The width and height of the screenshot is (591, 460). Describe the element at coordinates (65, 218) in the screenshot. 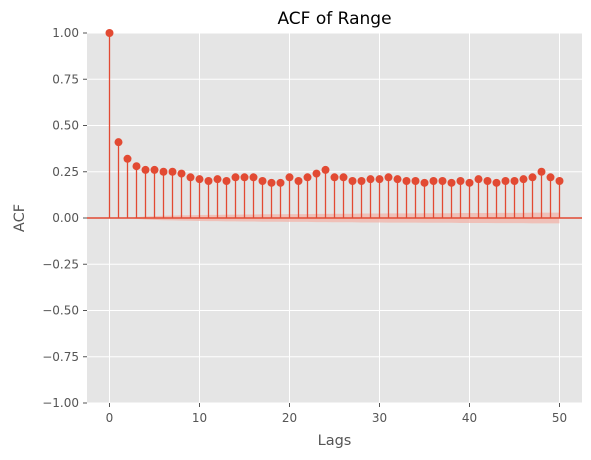

I see `y-tick-label: 0.00` at that location.